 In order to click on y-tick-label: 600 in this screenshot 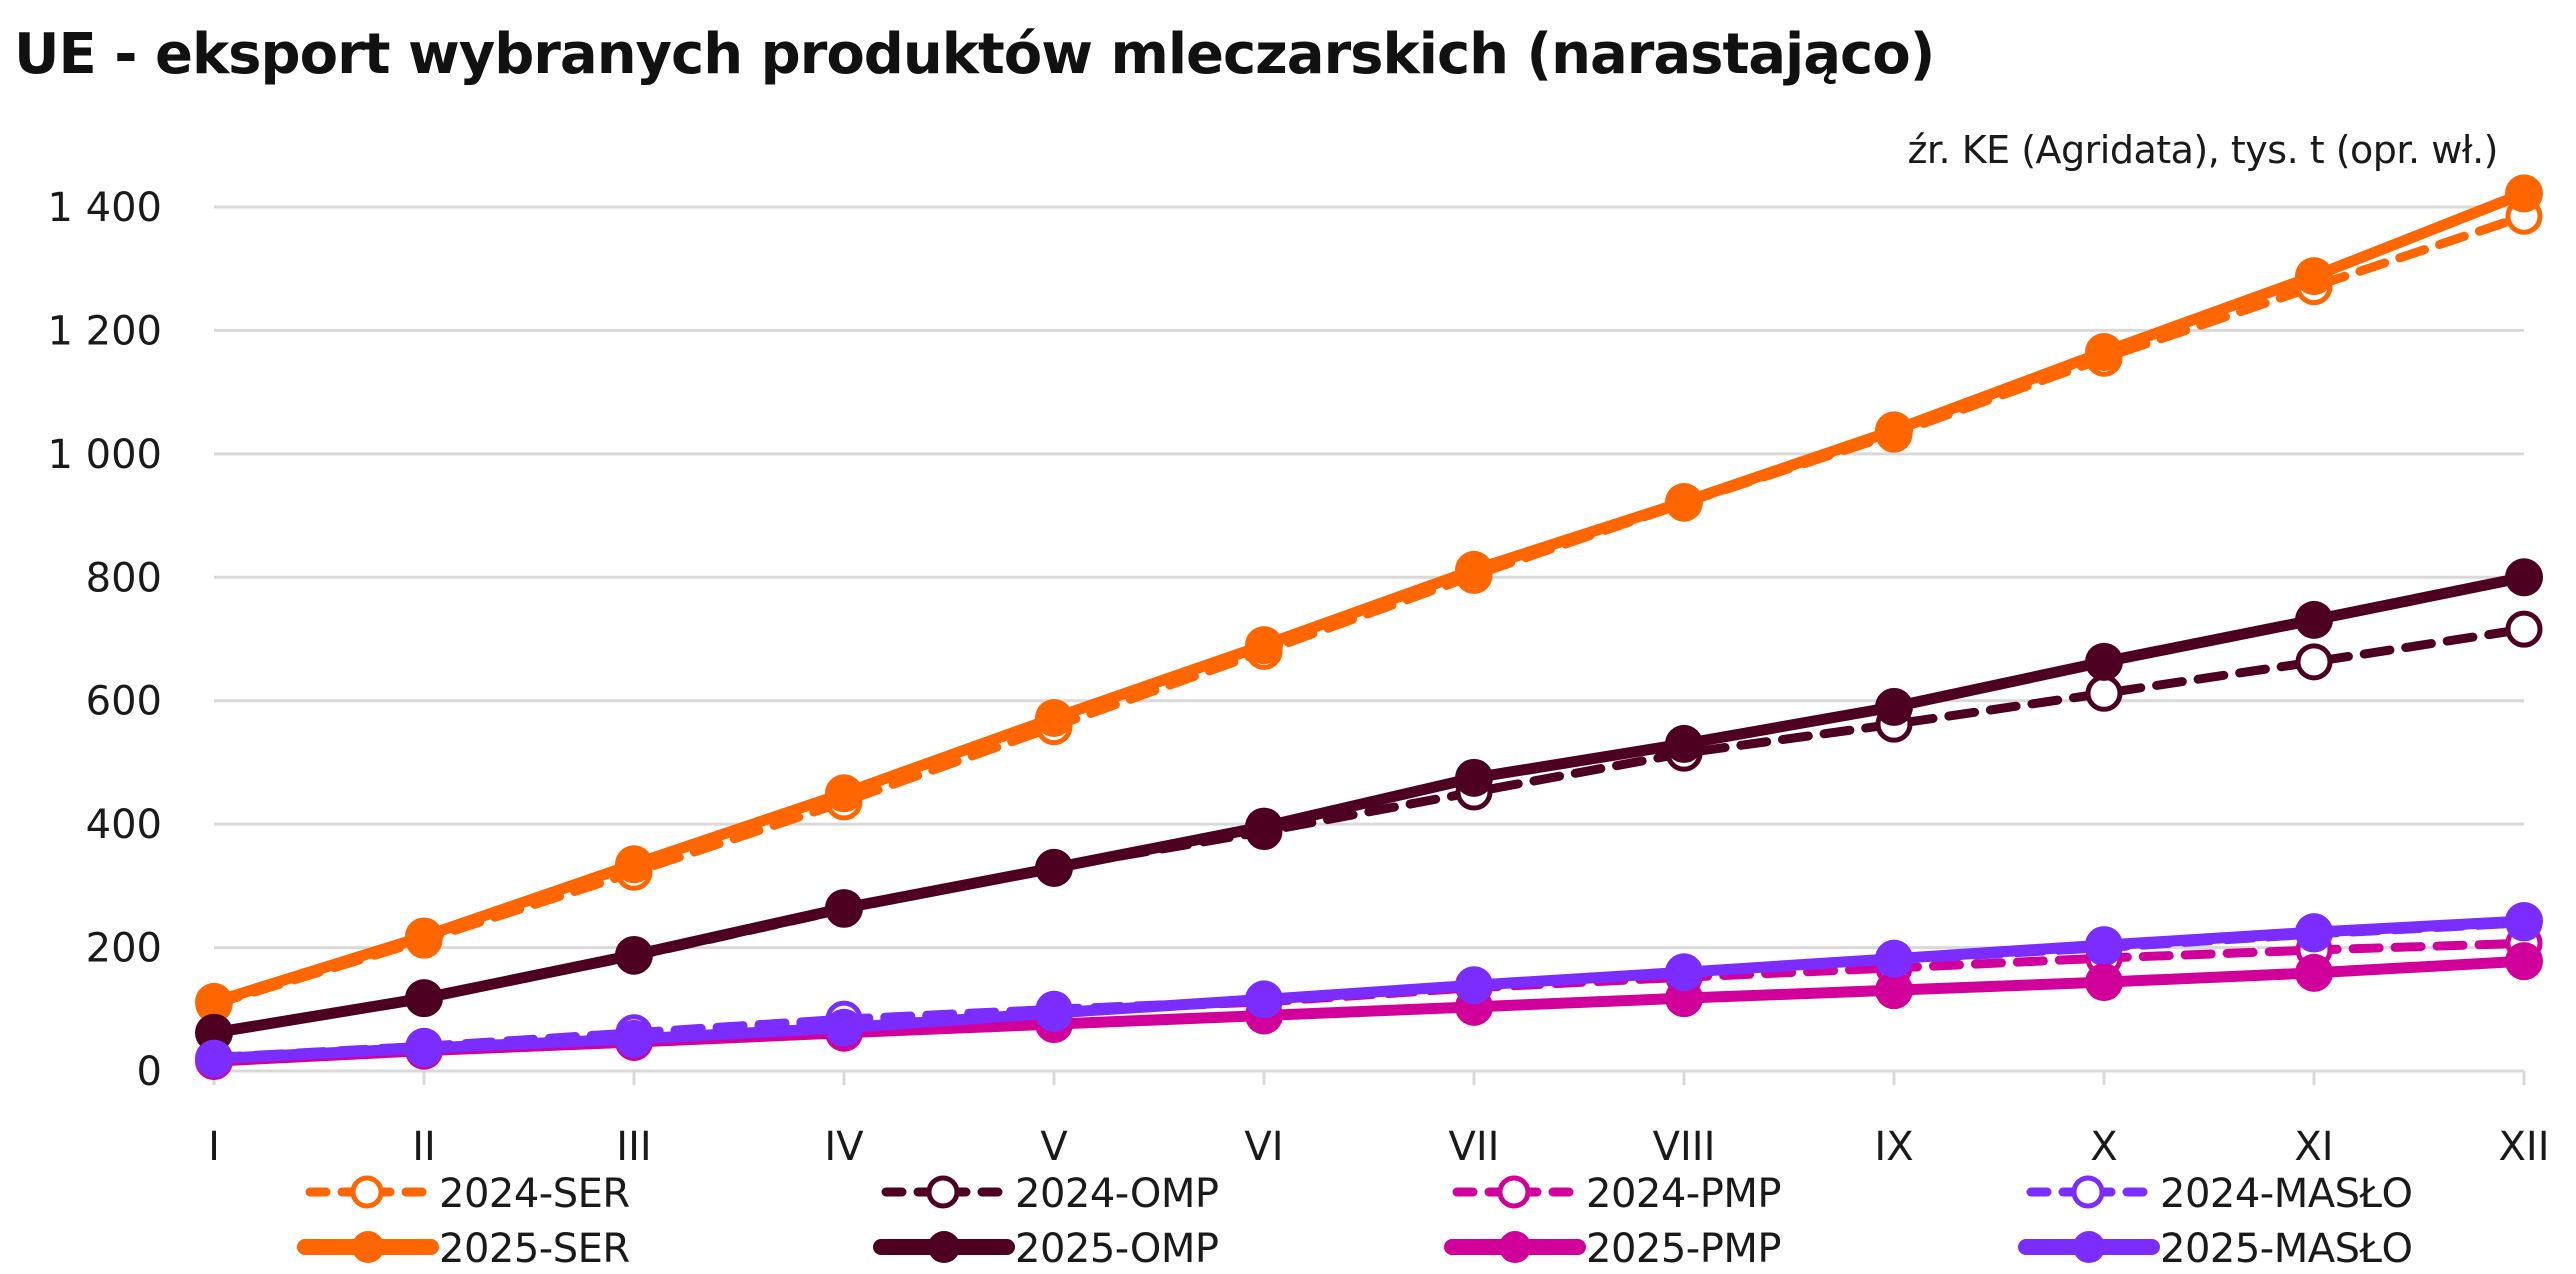, I will do `click(124, 702)`.